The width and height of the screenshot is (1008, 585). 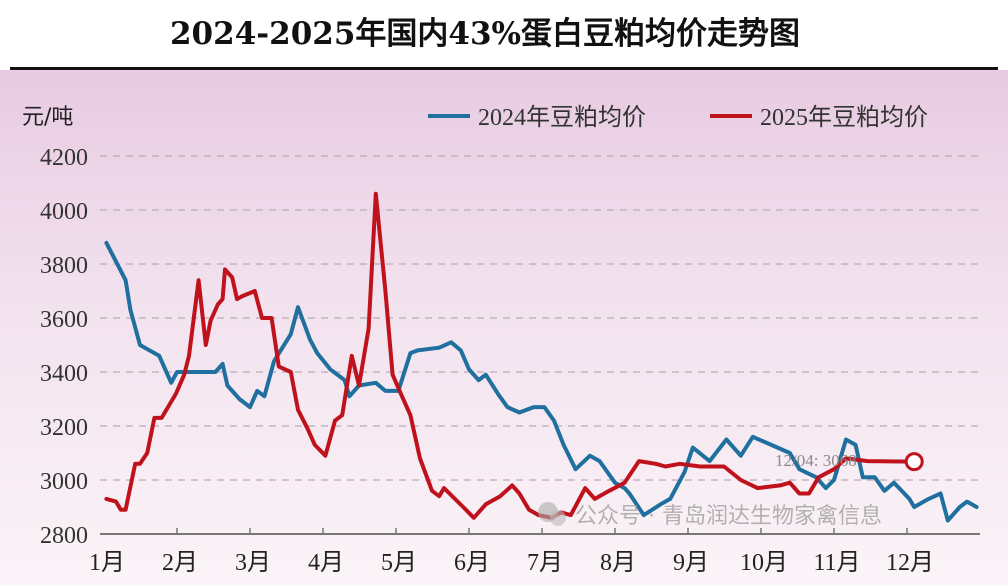 What do you see at coordinates (691, 563) in the screenshot?
I see `x-tick-label: 9月` at bounding box center [691, 563].